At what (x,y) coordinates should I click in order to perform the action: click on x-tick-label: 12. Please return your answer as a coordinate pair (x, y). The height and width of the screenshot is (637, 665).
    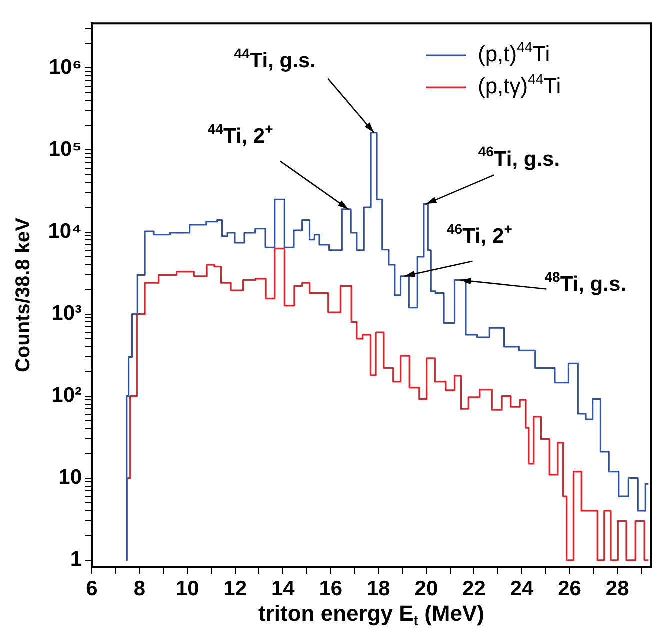
    Looking at the image, I should click on (236, 588).